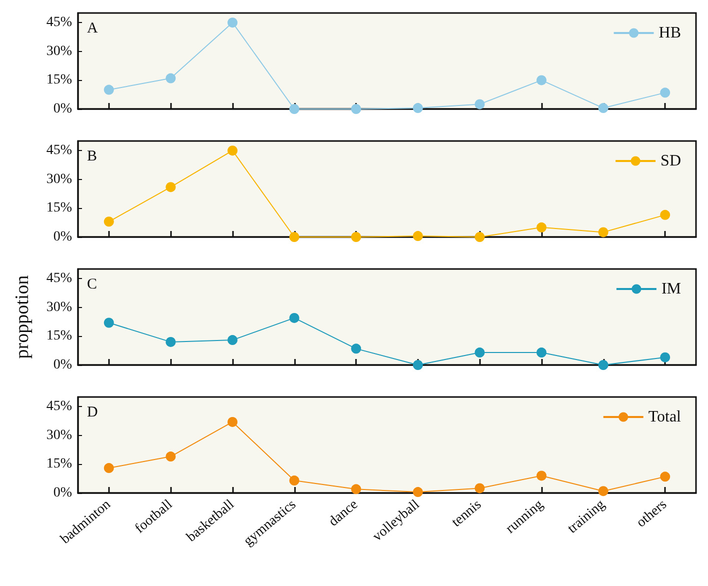 Image resolution: width=708 pixels, height=586 pixels. I want to click on legend-label: SD, so click(670, 161).